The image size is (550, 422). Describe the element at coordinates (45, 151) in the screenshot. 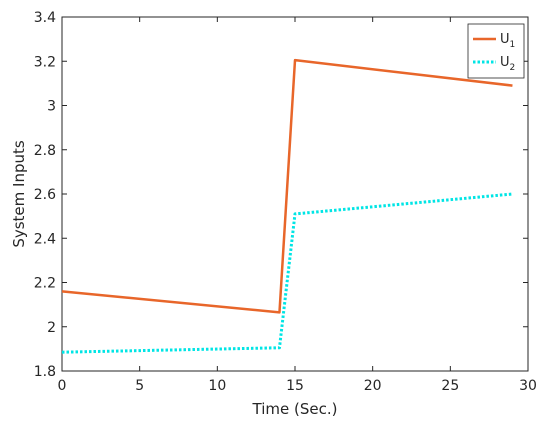

I see `y-tick-label: 2.8` at that location.